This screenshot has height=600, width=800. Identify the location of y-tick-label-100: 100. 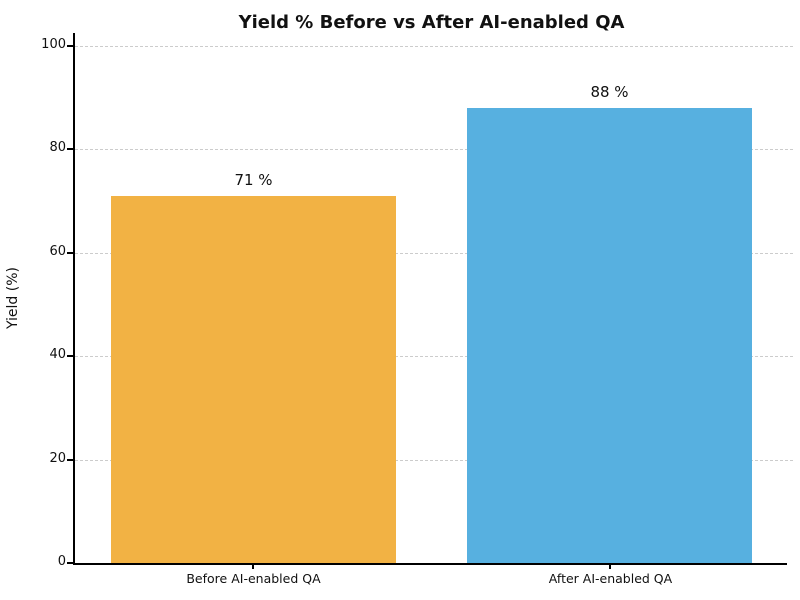
(53, 44).